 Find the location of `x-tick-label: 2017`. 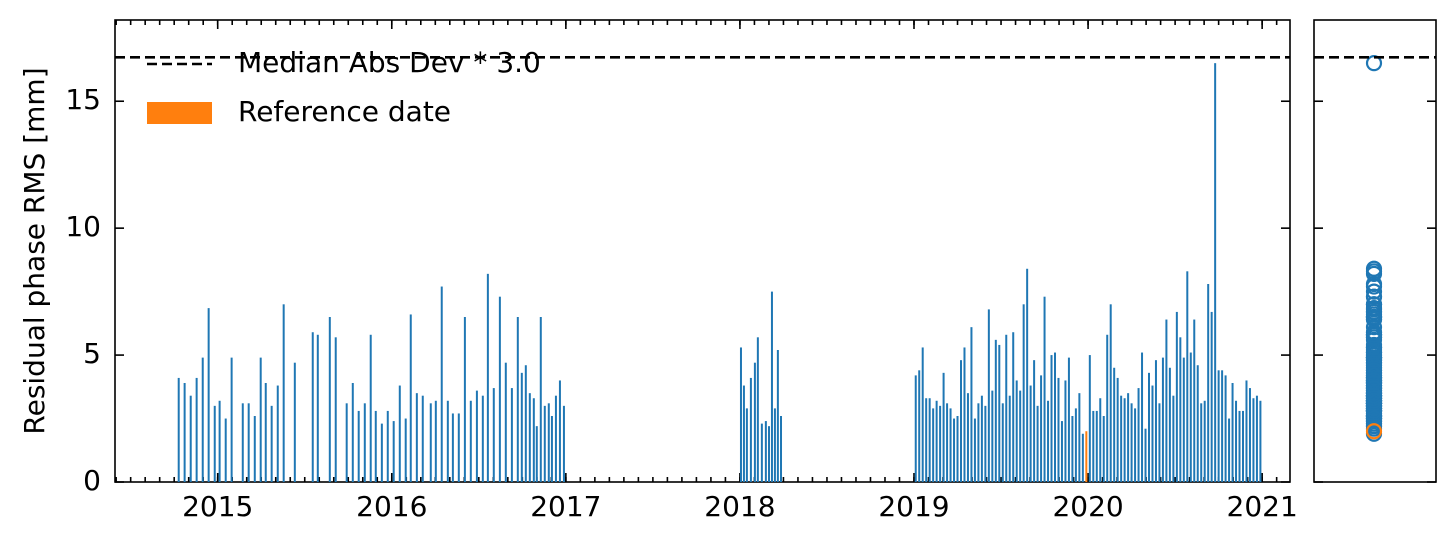

x-tick-label: 2017 is located at coordinates (565, 506).